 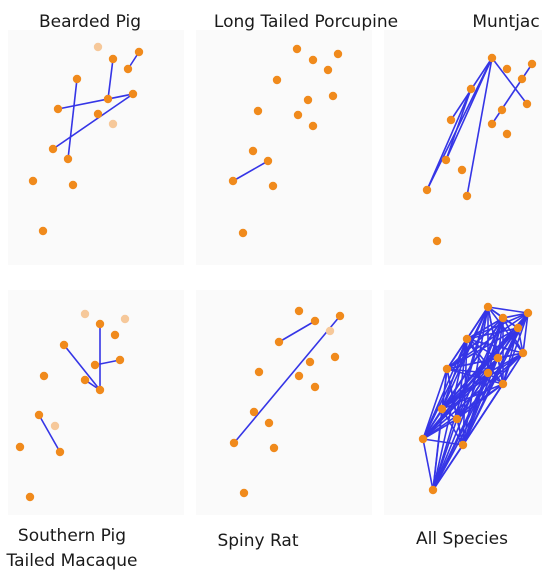 I want to click on panel-title-muntjac: Muntjac, so click(x=505, y=22).